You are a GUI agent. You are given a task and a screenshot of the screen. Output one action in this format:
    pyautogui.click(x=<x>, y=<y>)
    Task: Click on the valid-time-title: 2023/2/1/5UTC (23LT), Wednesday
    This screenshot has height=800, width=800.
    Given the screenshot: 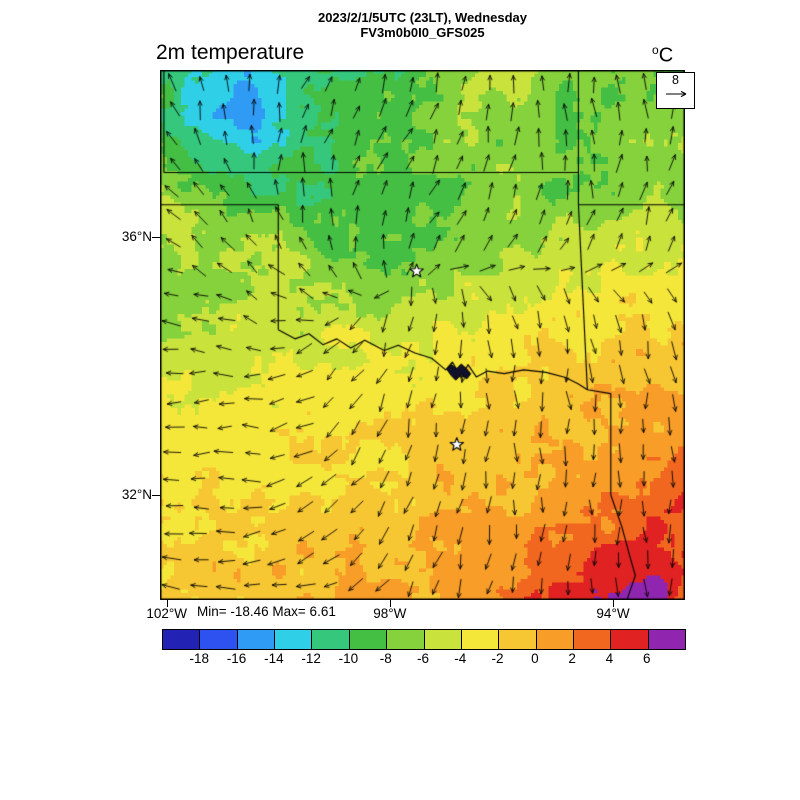 What is the action you would take?
    pyautogui.click(x=422, y=17)
    